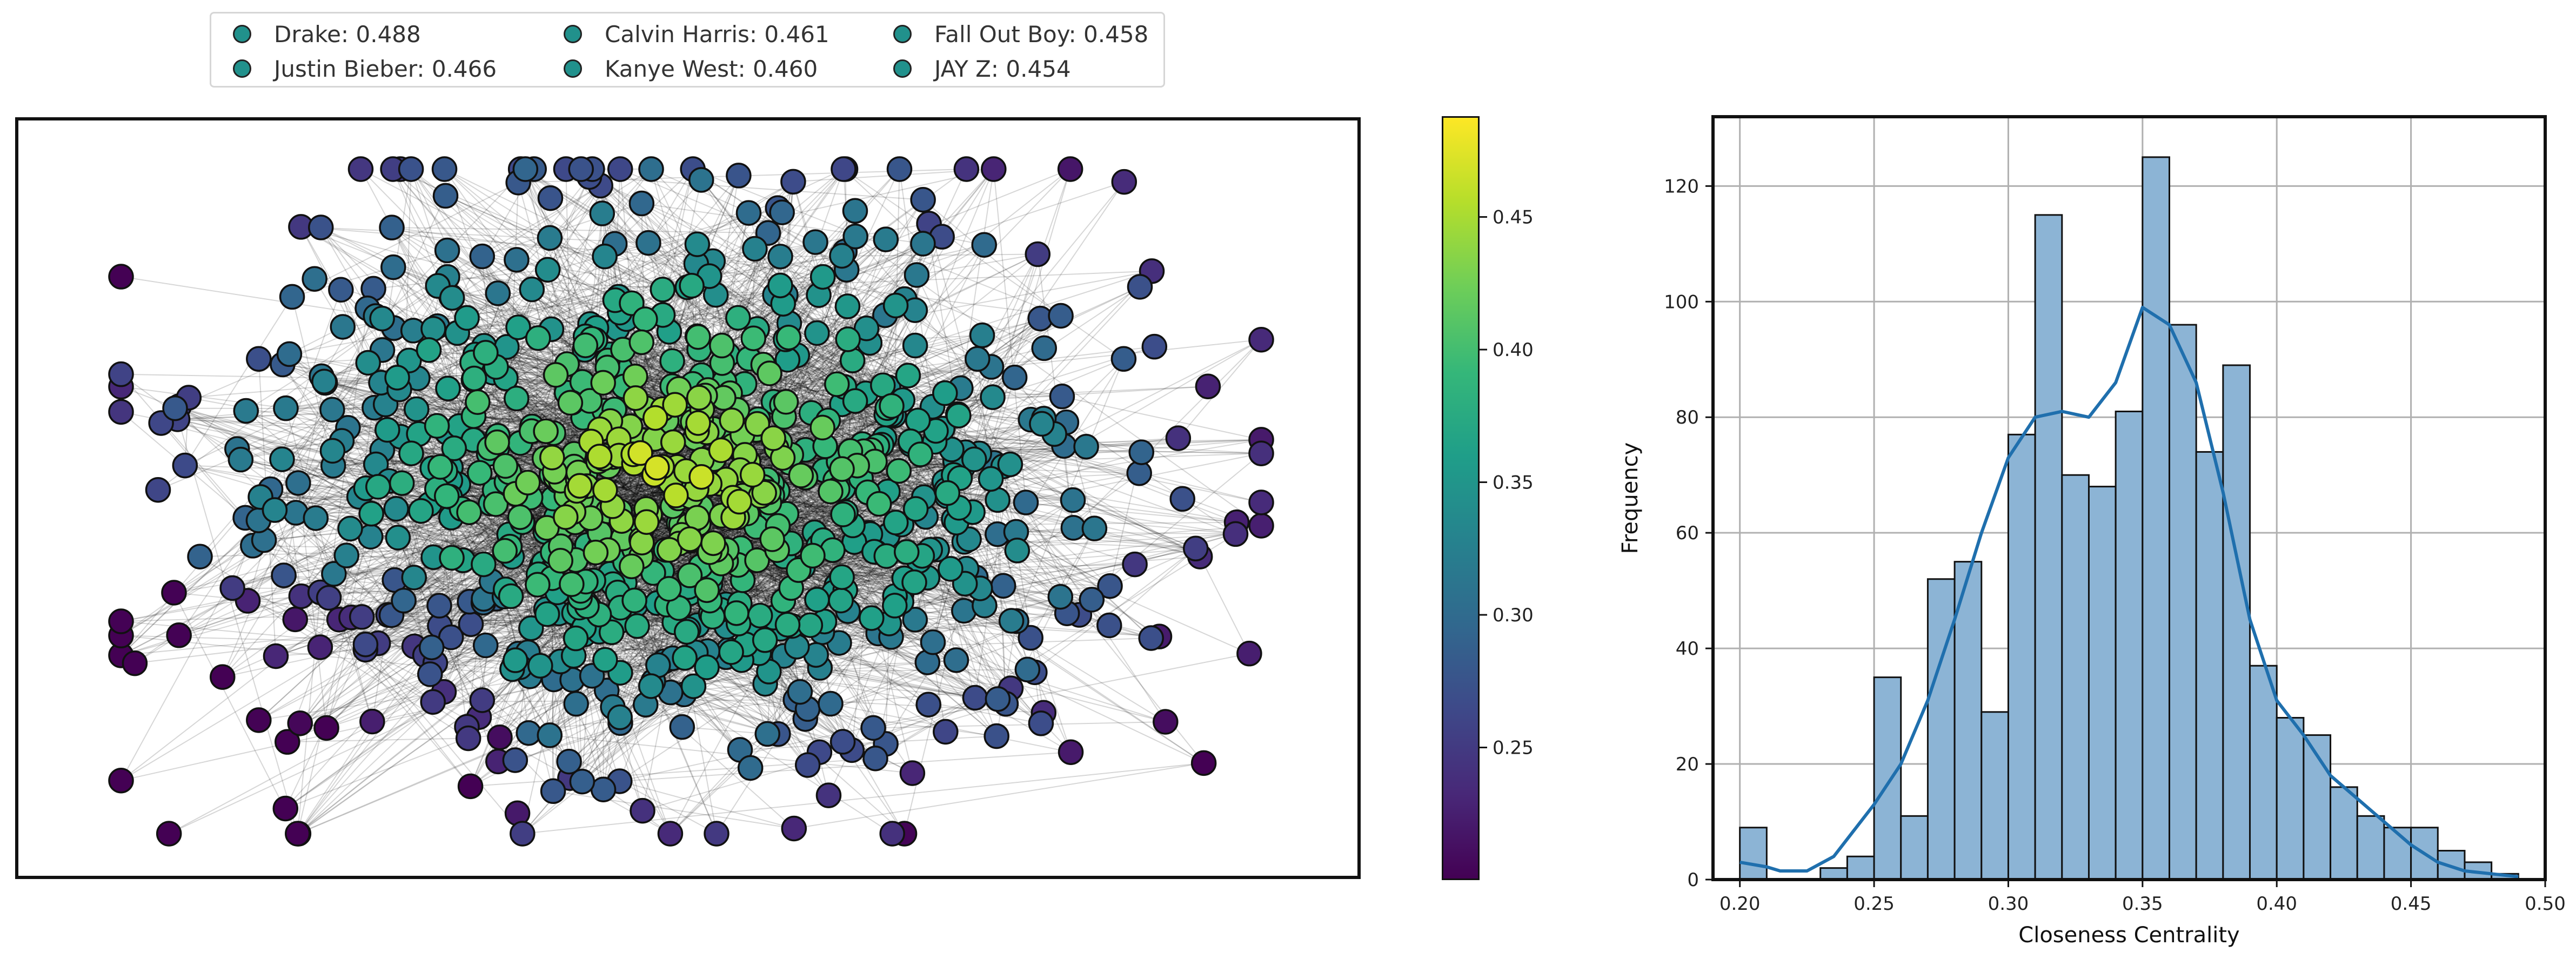  Describe the element at coordinates (1461, 498) in the screenshot. I see `colorbar` at that location.